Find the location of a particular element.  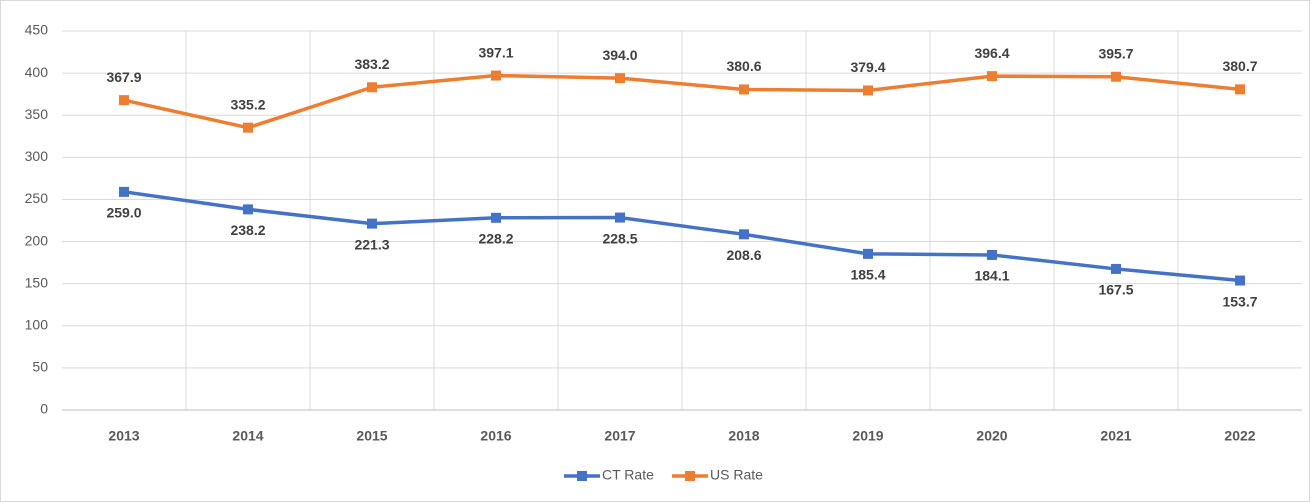

data-label: 259.0 is located at coordinates (123, 213).